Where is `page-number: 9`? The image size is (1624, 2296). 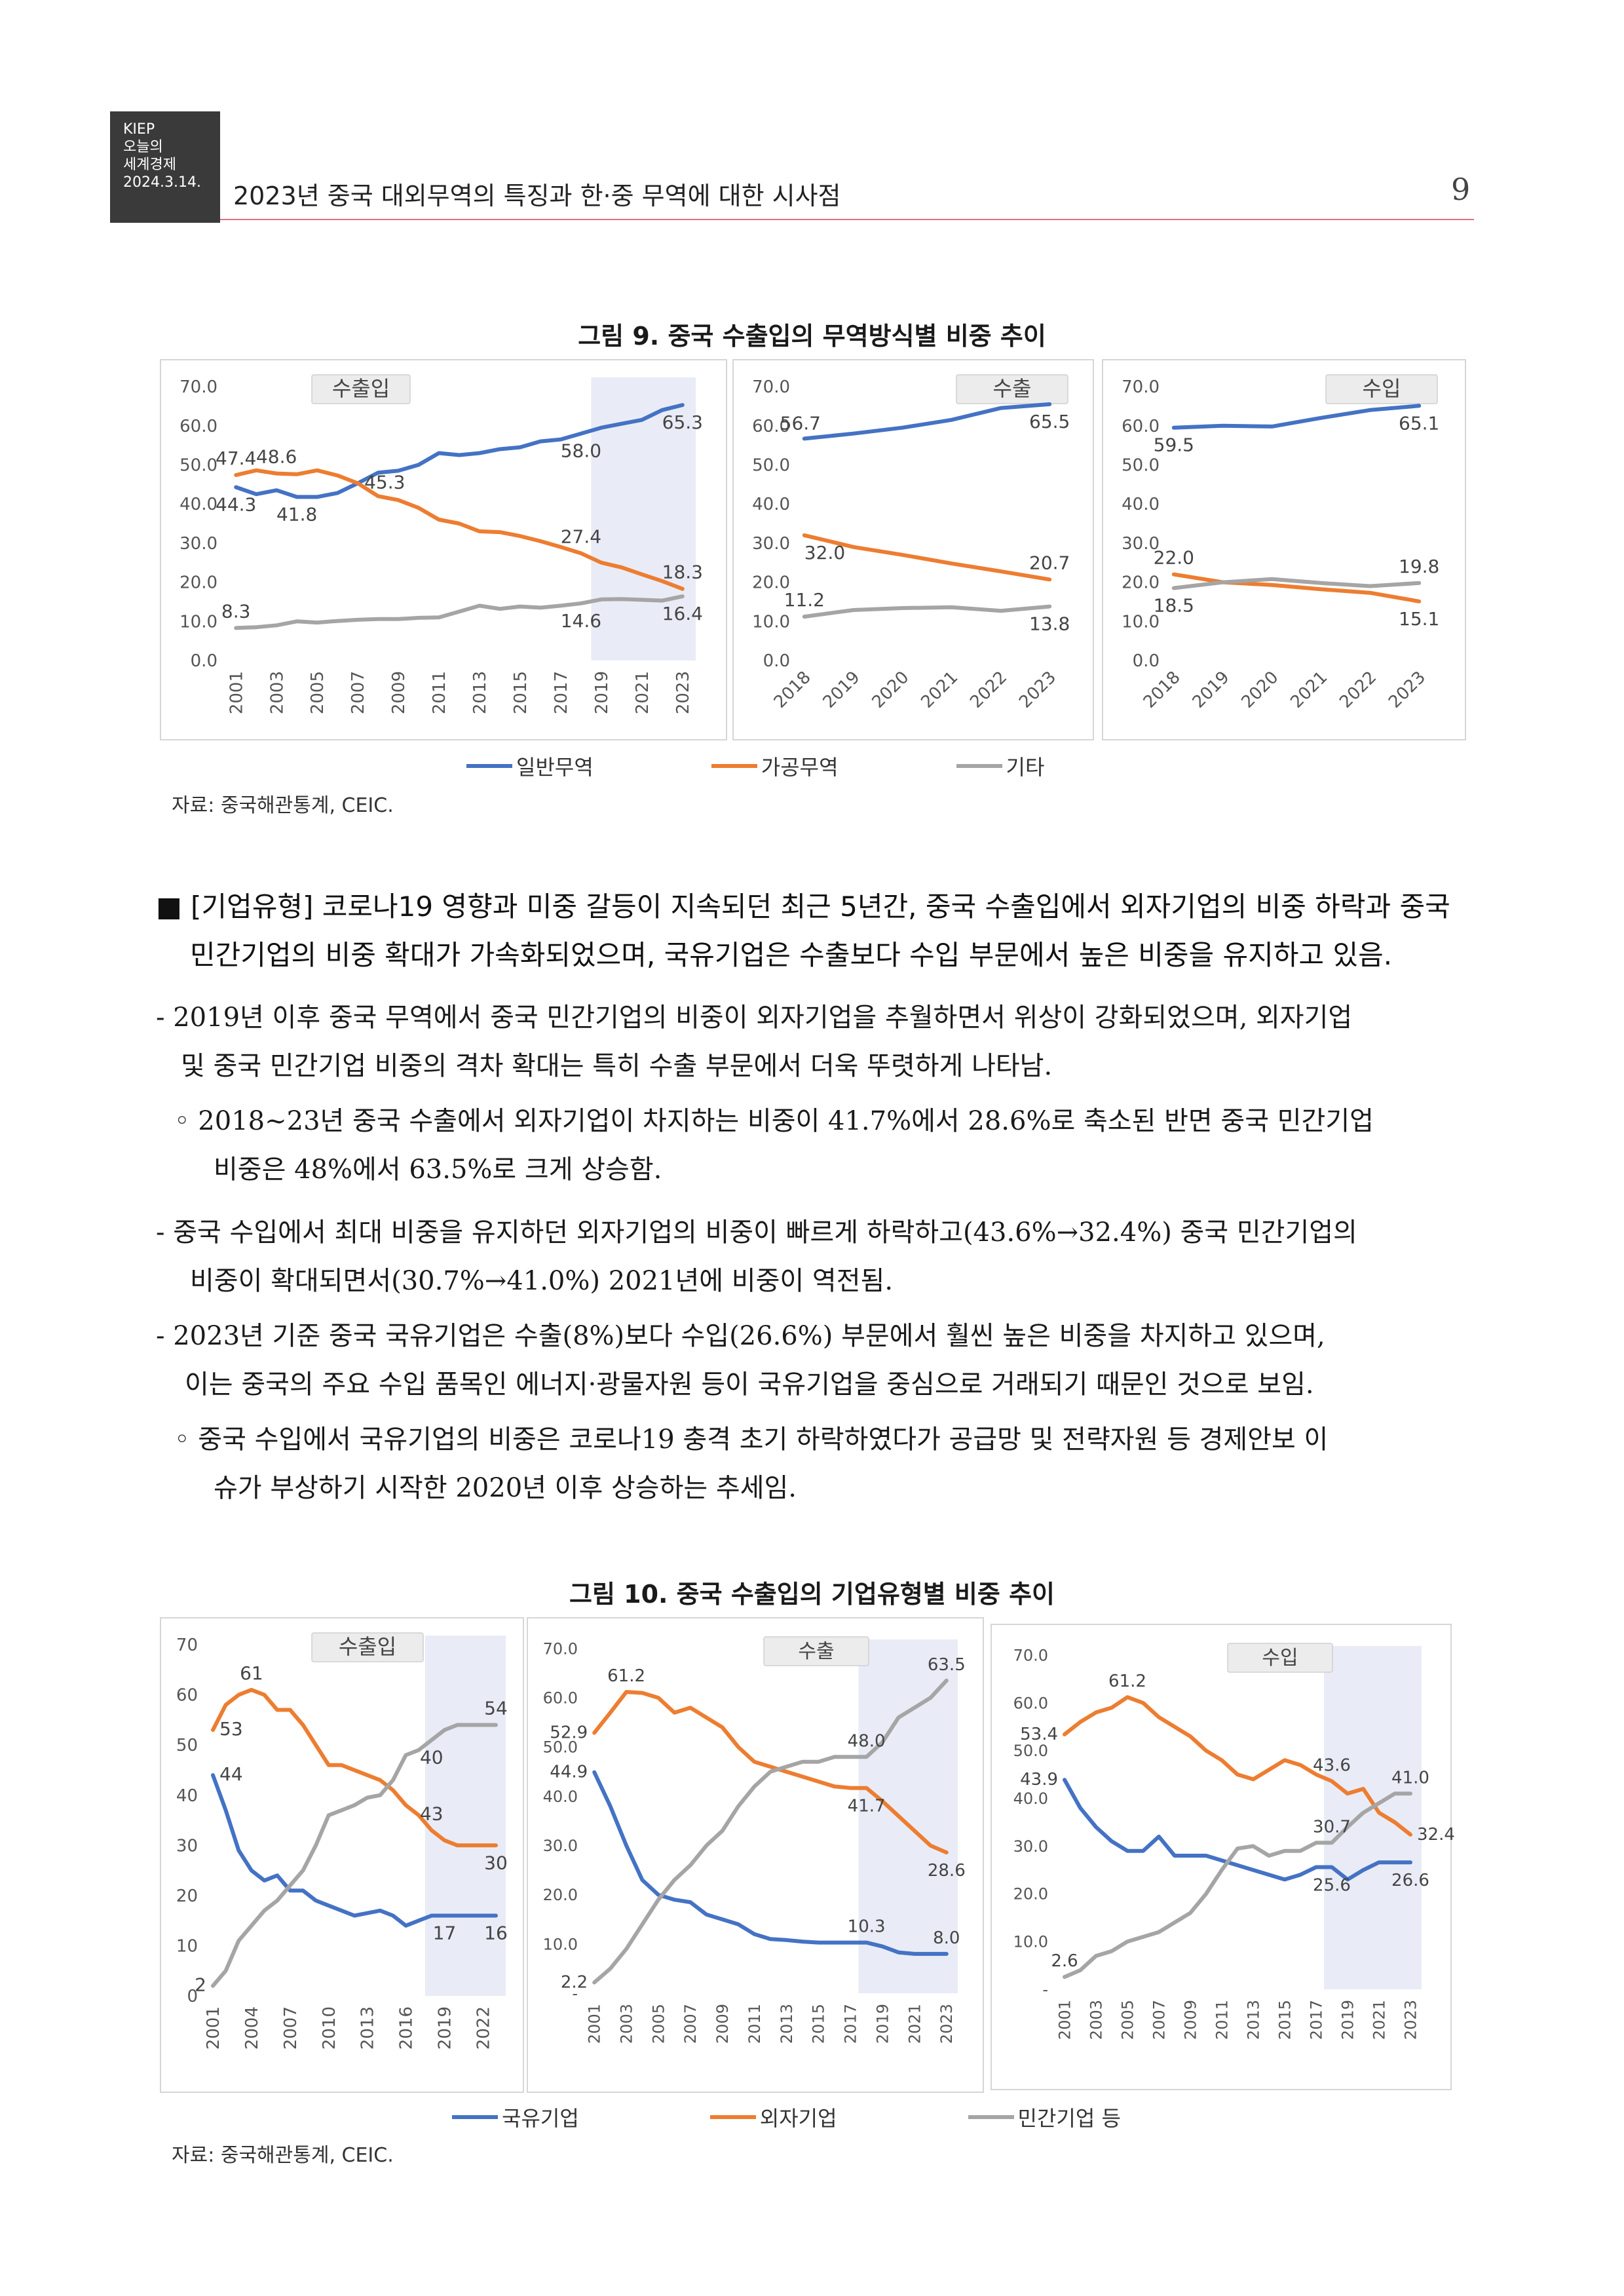 page-number: 9 is located at coordinates (1461, 189).